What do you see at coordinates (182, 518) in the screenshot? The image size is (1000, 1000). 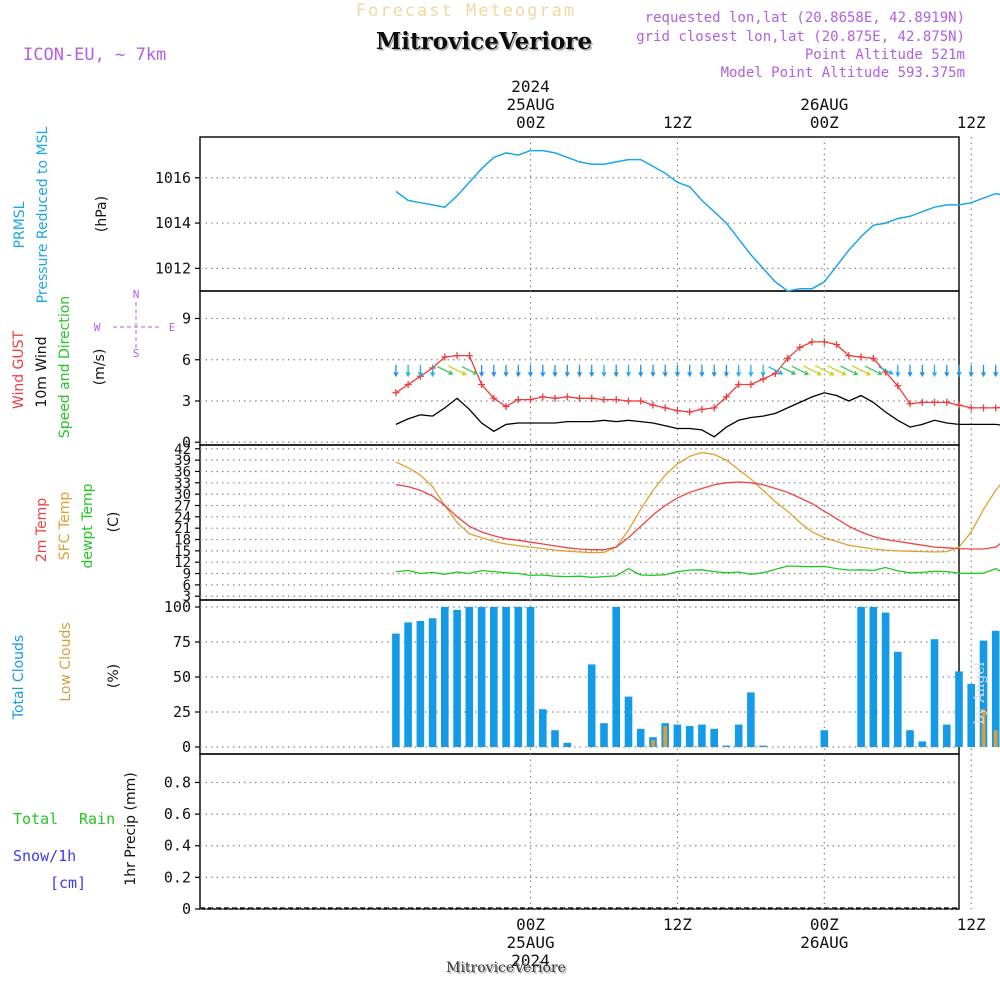 I see `y-tick-label: 24` at bounding box center [182, 518].